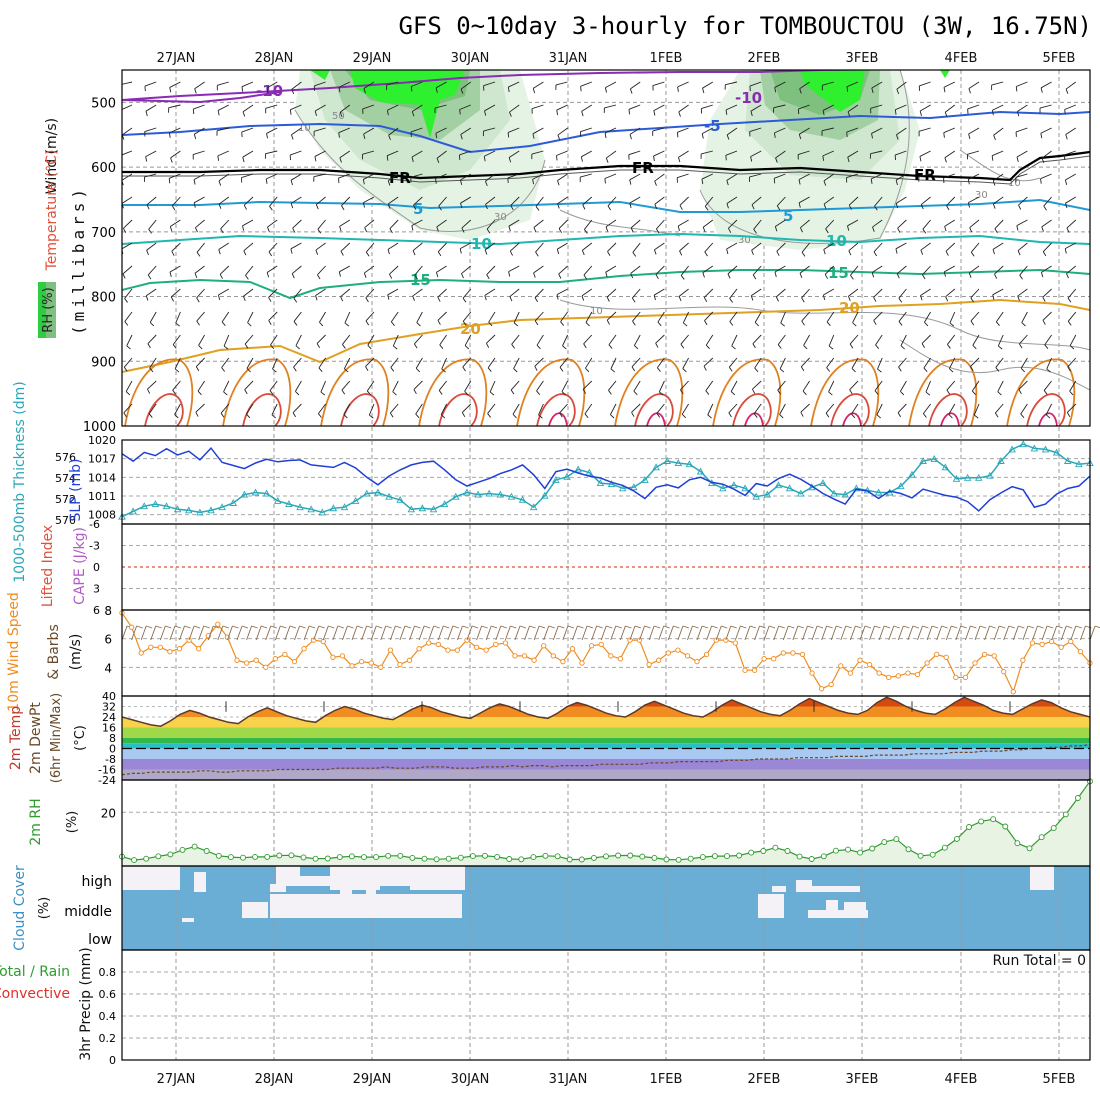 This screenshot has height=1100, width=1100. I want to click on rh-contour, so click(1000, 165).